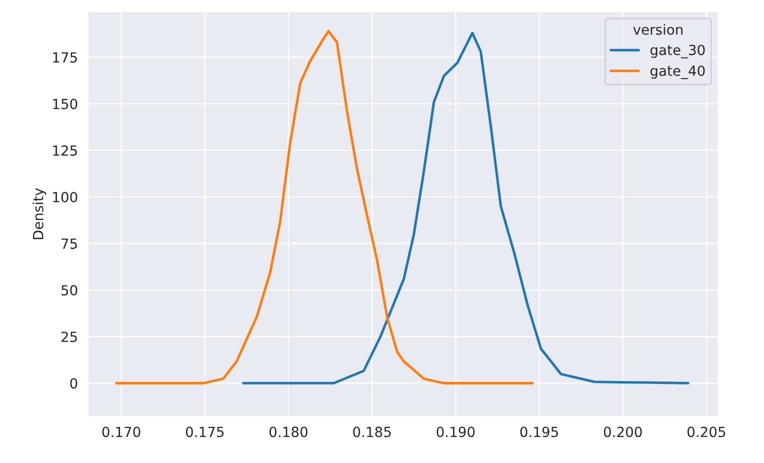 The width and height of the screenshot is (764, 463). What do you see at coordinates (372, 432) in the screenshot?
I see `x-tick-label: 0.185` at bounding box center [372, 432].